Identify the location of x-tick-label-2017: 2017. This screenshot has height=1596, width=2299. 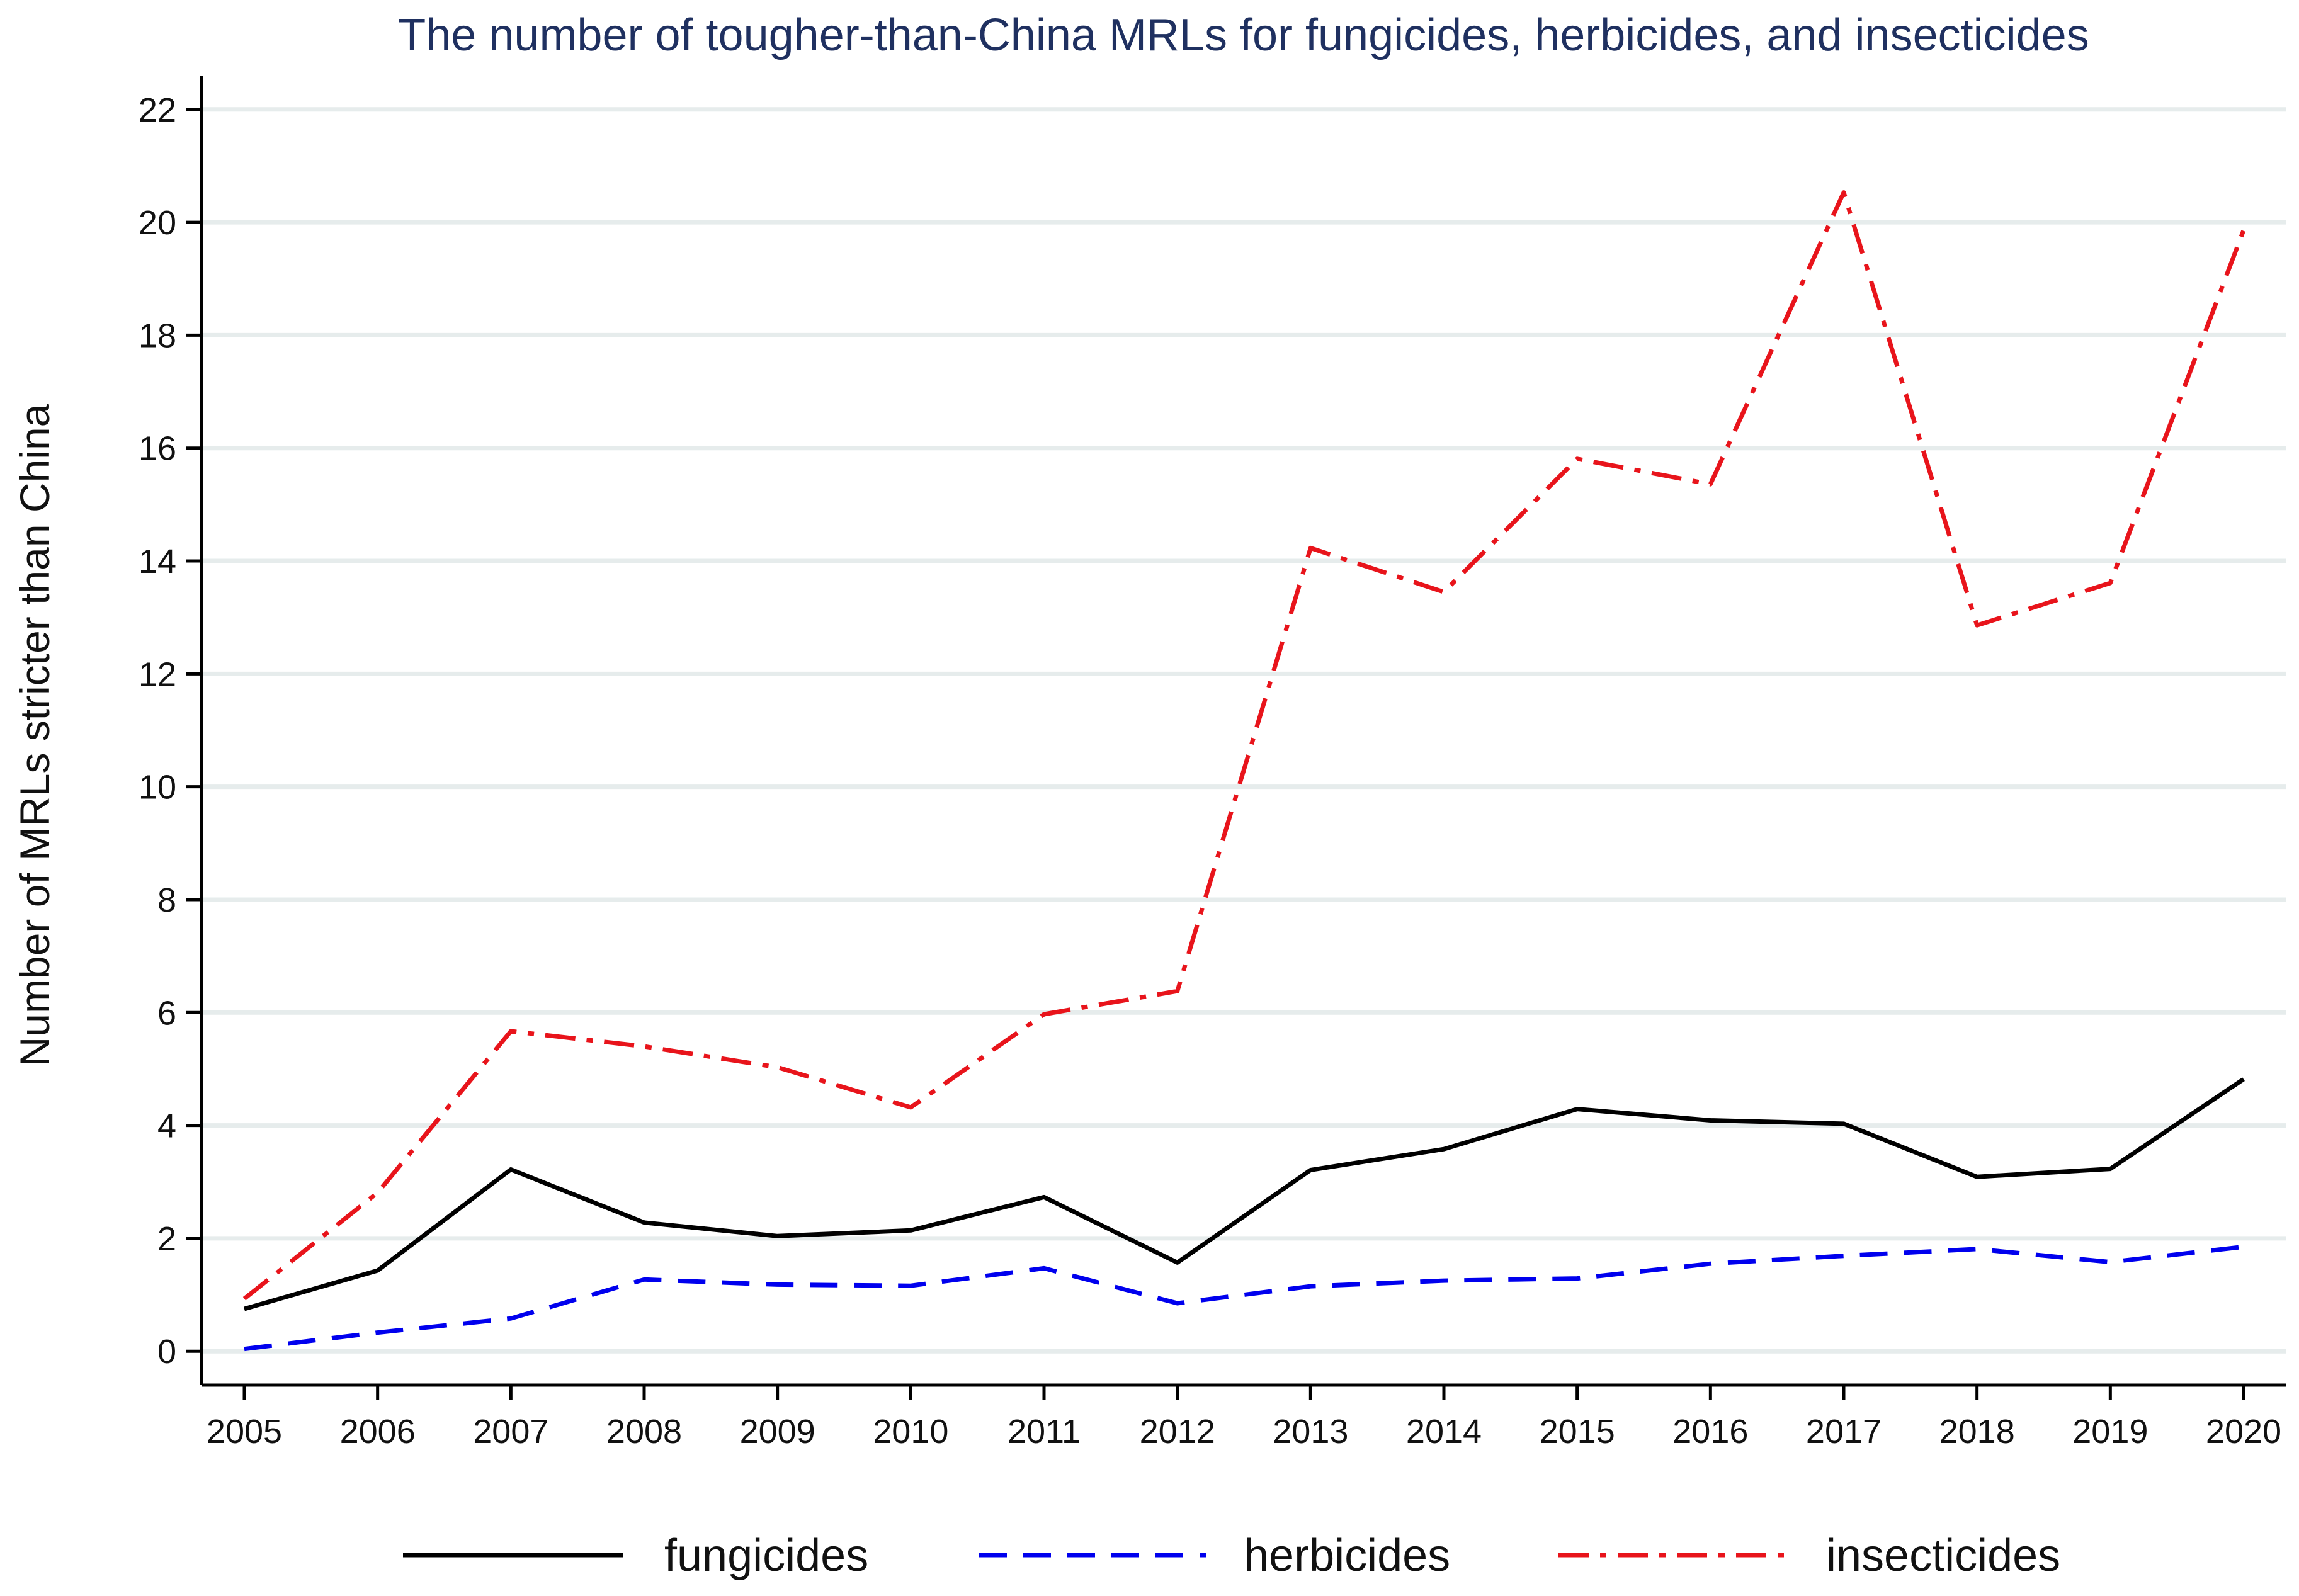
(1844, 1432).